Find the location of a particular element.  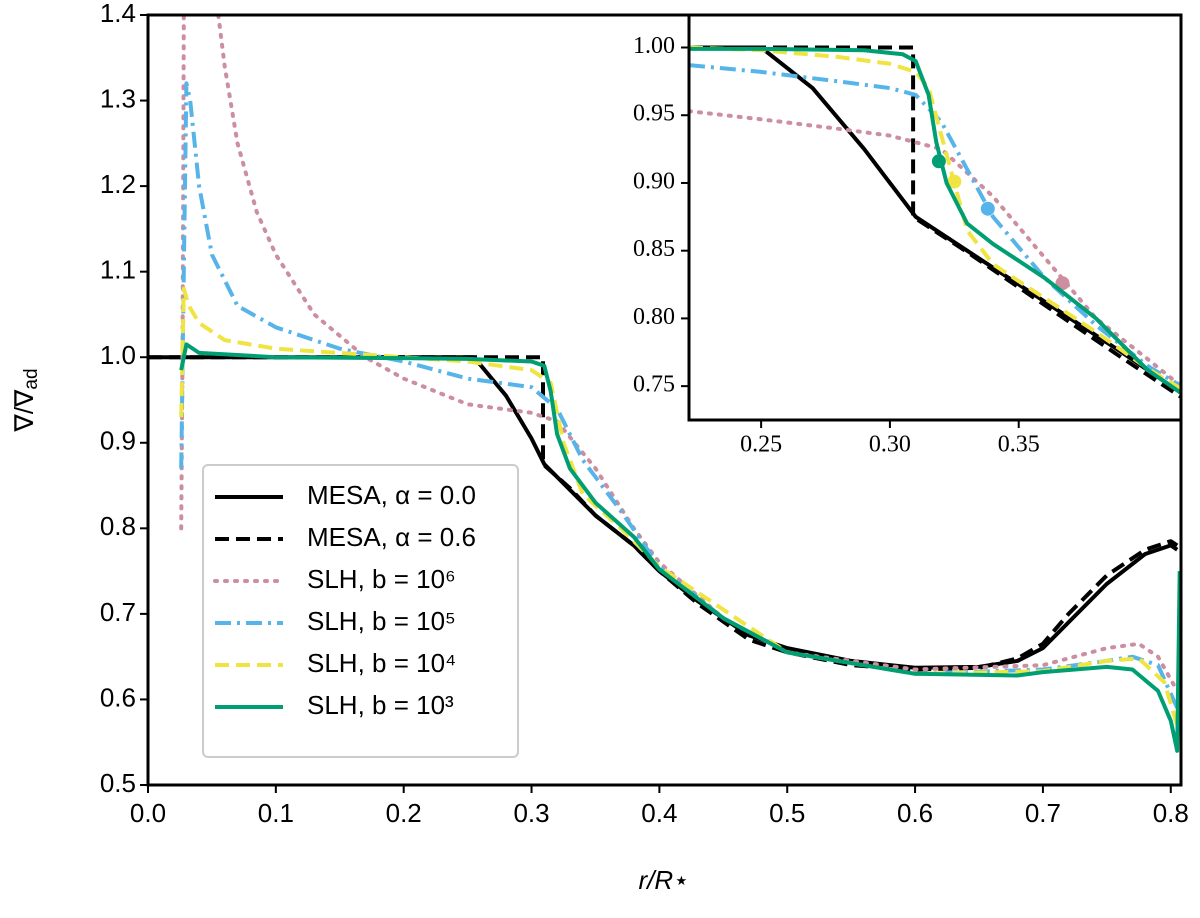

x-tick-label: 0.6 is located at coordinates (915, 813).